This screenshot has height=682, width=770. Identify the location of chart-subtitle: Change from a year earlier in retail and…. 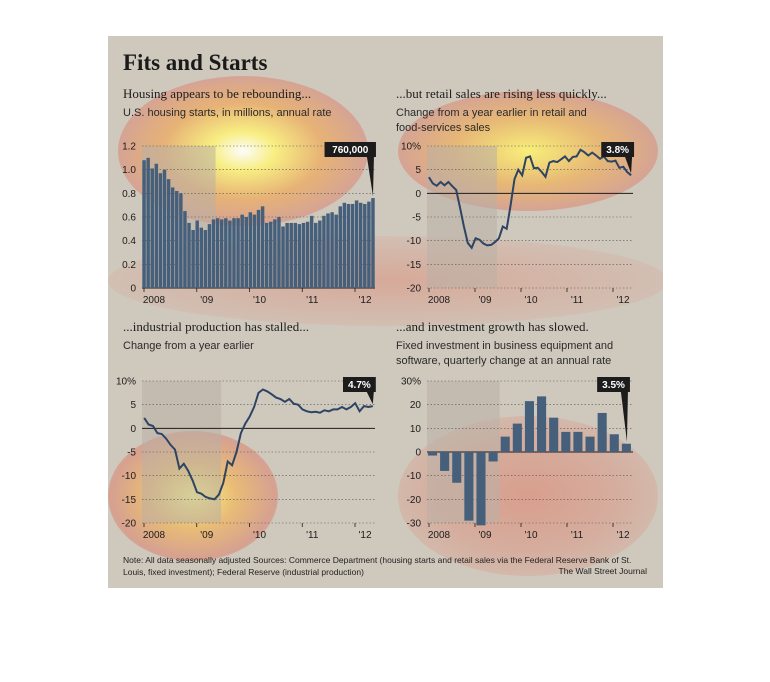
(491, 120).